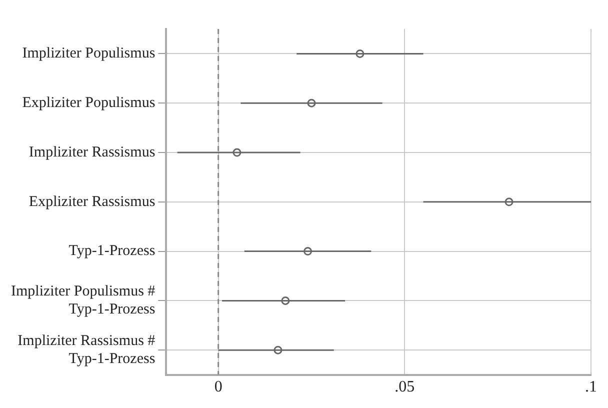 The image size is (608, 408). What do you see at coordinates (92, 152) in the screenshot?
I see `y-tick-label: Impliziter Rassismus` at bounding box center [92, 152].